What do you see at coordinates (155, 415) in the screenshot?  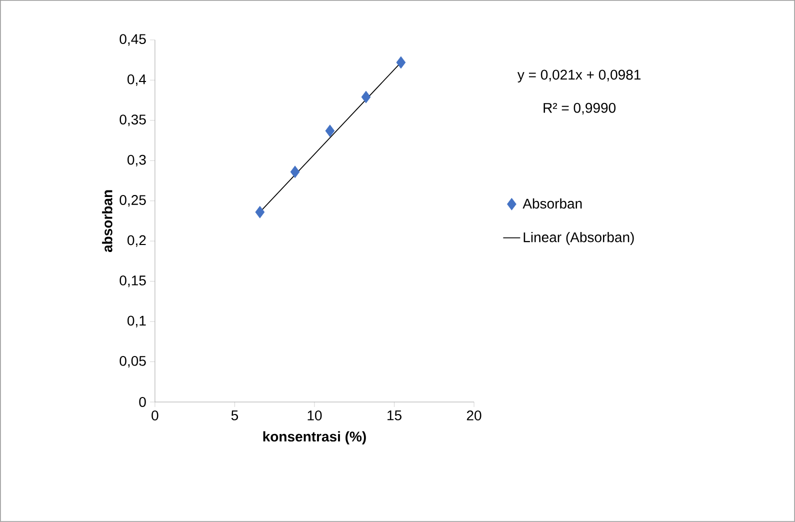 I see `x-tick-label: 0` at bounding box center [155, 415].